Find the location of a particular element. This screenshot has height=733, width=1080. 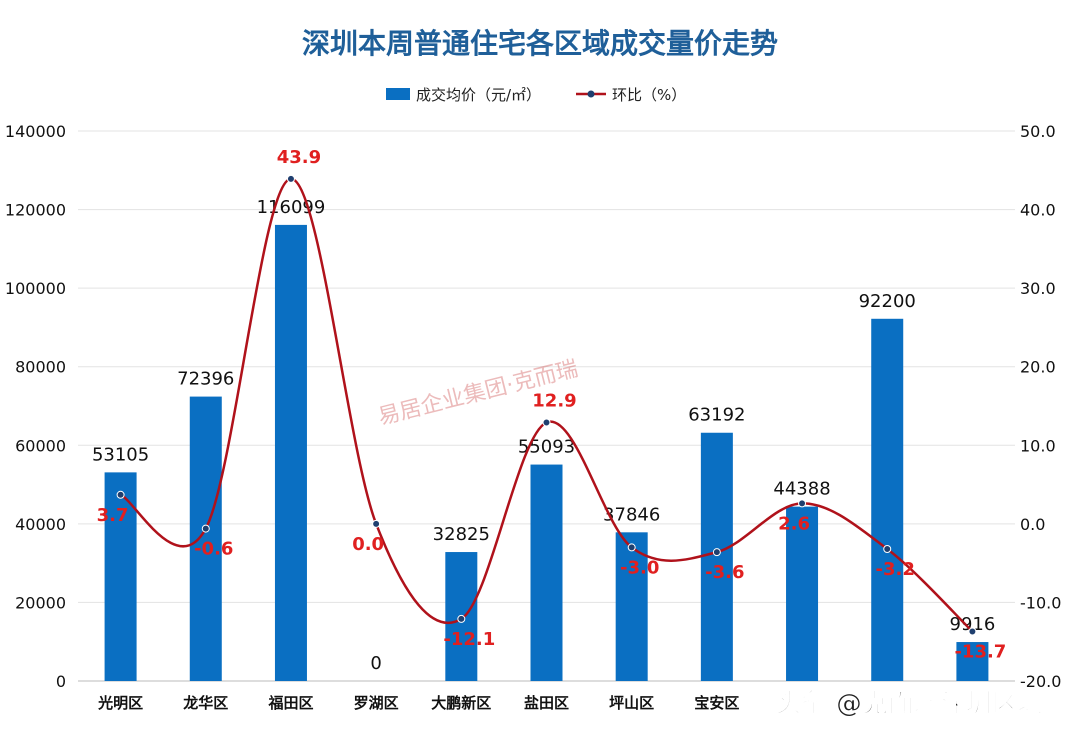

line-value-label: 3.7 is located at coordinates (113, 515).